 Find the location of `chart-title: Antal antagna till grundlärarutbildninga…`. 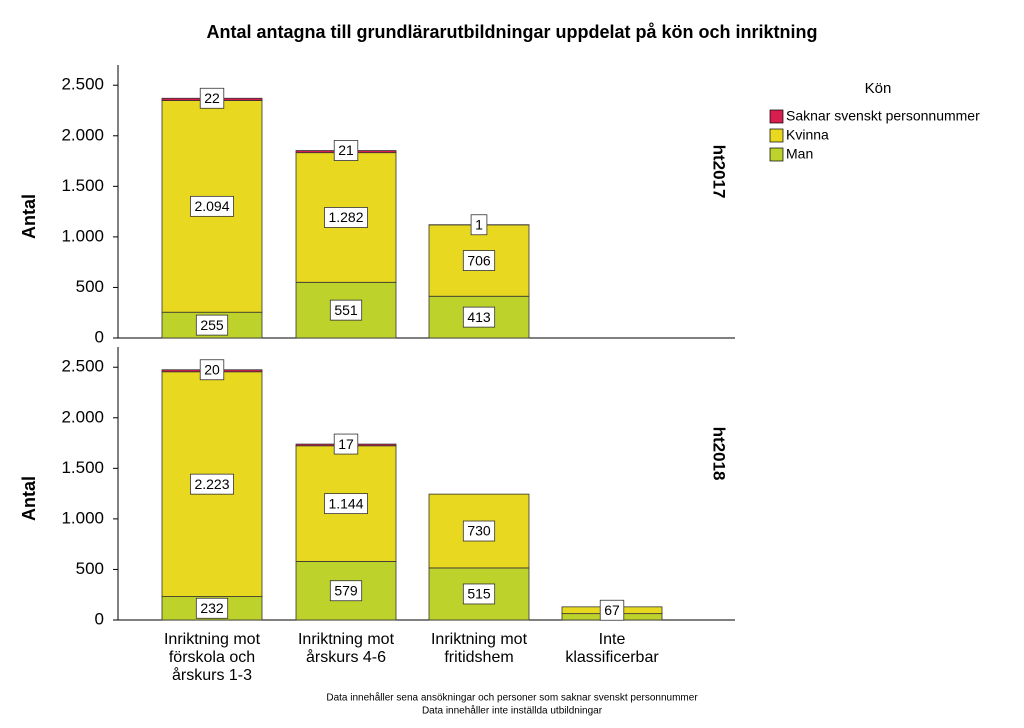

chart-title: Antal antagna till grundlärarutbildninga… is located at coordinates (511, 32).